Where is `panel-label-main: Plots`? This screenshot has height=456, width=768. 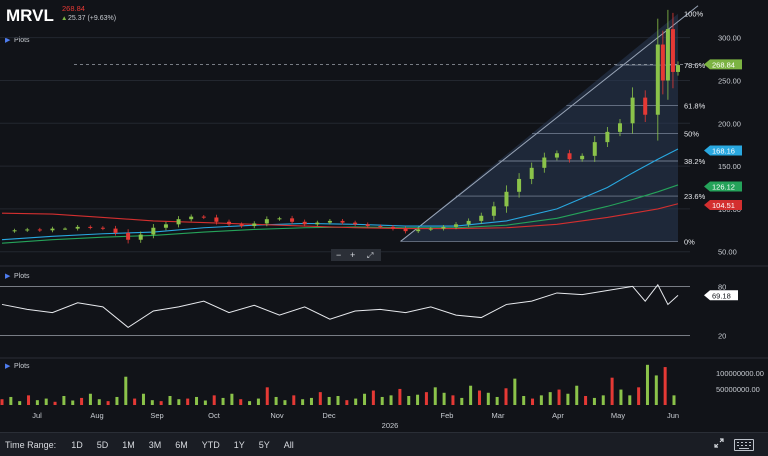
panel-label-main: Plots is located at coordinates (22, 40).